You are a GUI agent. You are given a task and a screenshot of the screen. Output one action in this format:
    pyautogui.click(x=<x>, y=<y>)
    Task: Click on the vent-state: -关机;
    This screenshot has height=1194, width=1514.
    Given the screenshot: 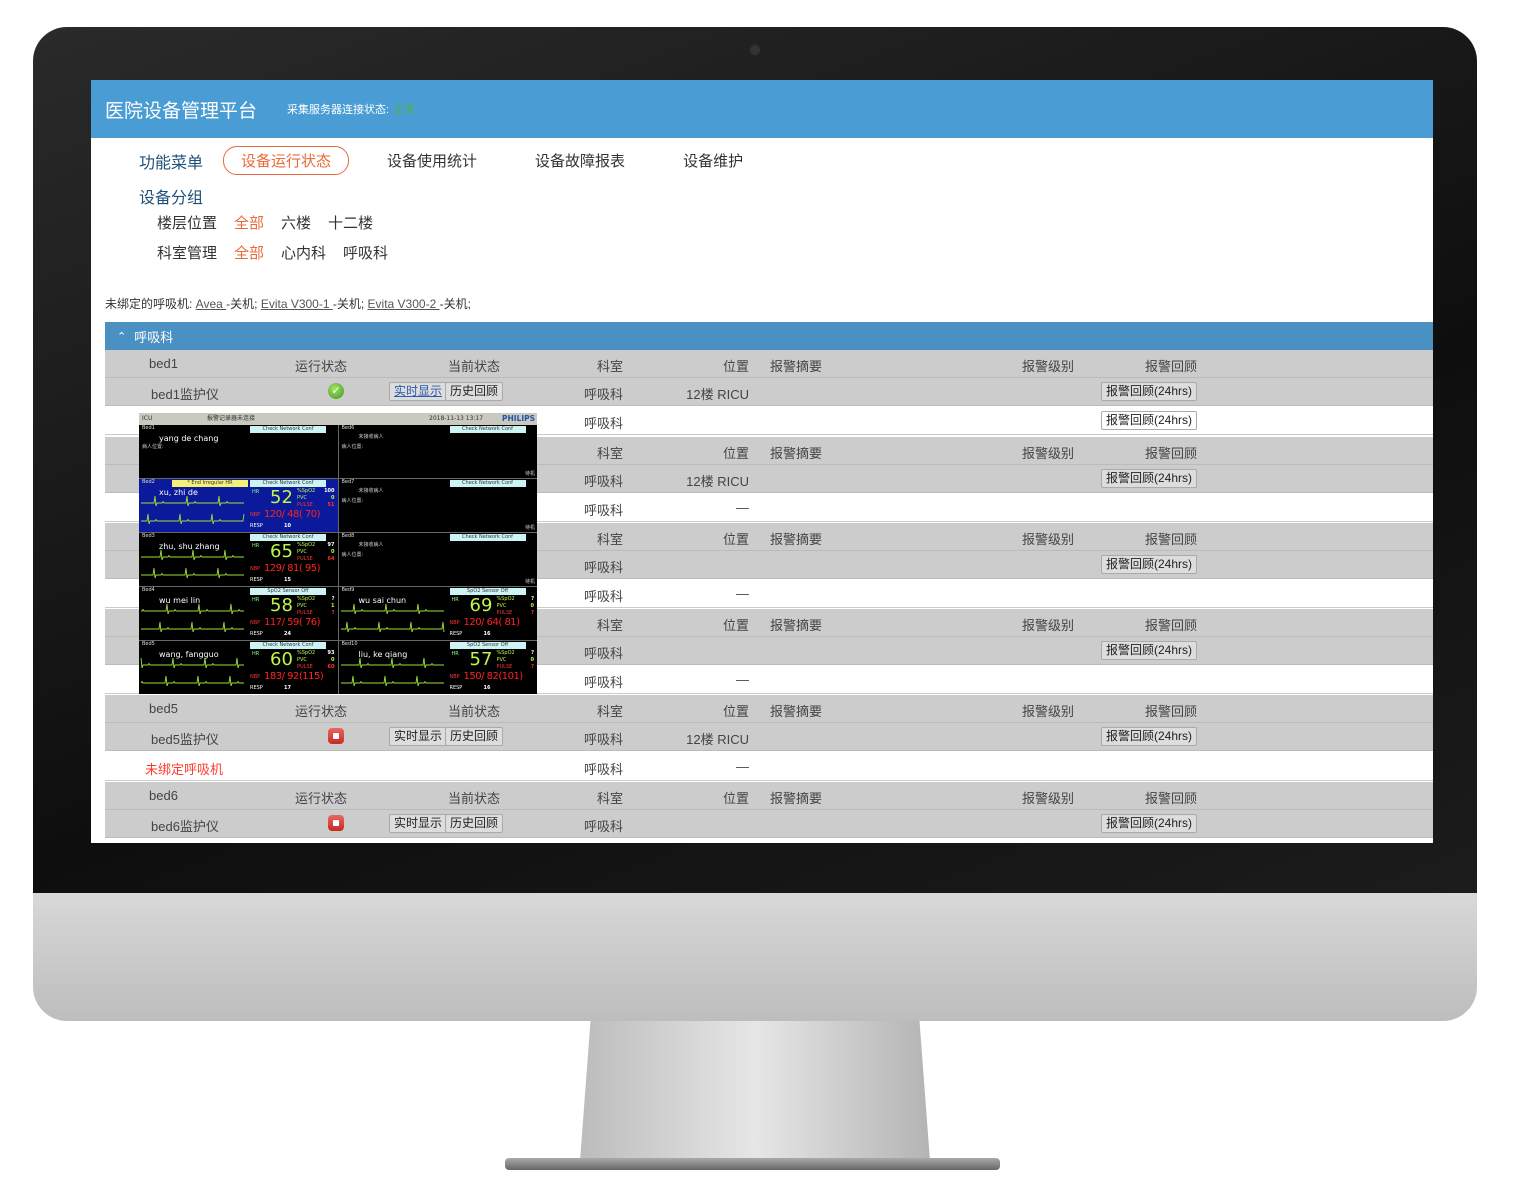 What is the action you would take?
    pyautogui.click(x=243, y=304)
    